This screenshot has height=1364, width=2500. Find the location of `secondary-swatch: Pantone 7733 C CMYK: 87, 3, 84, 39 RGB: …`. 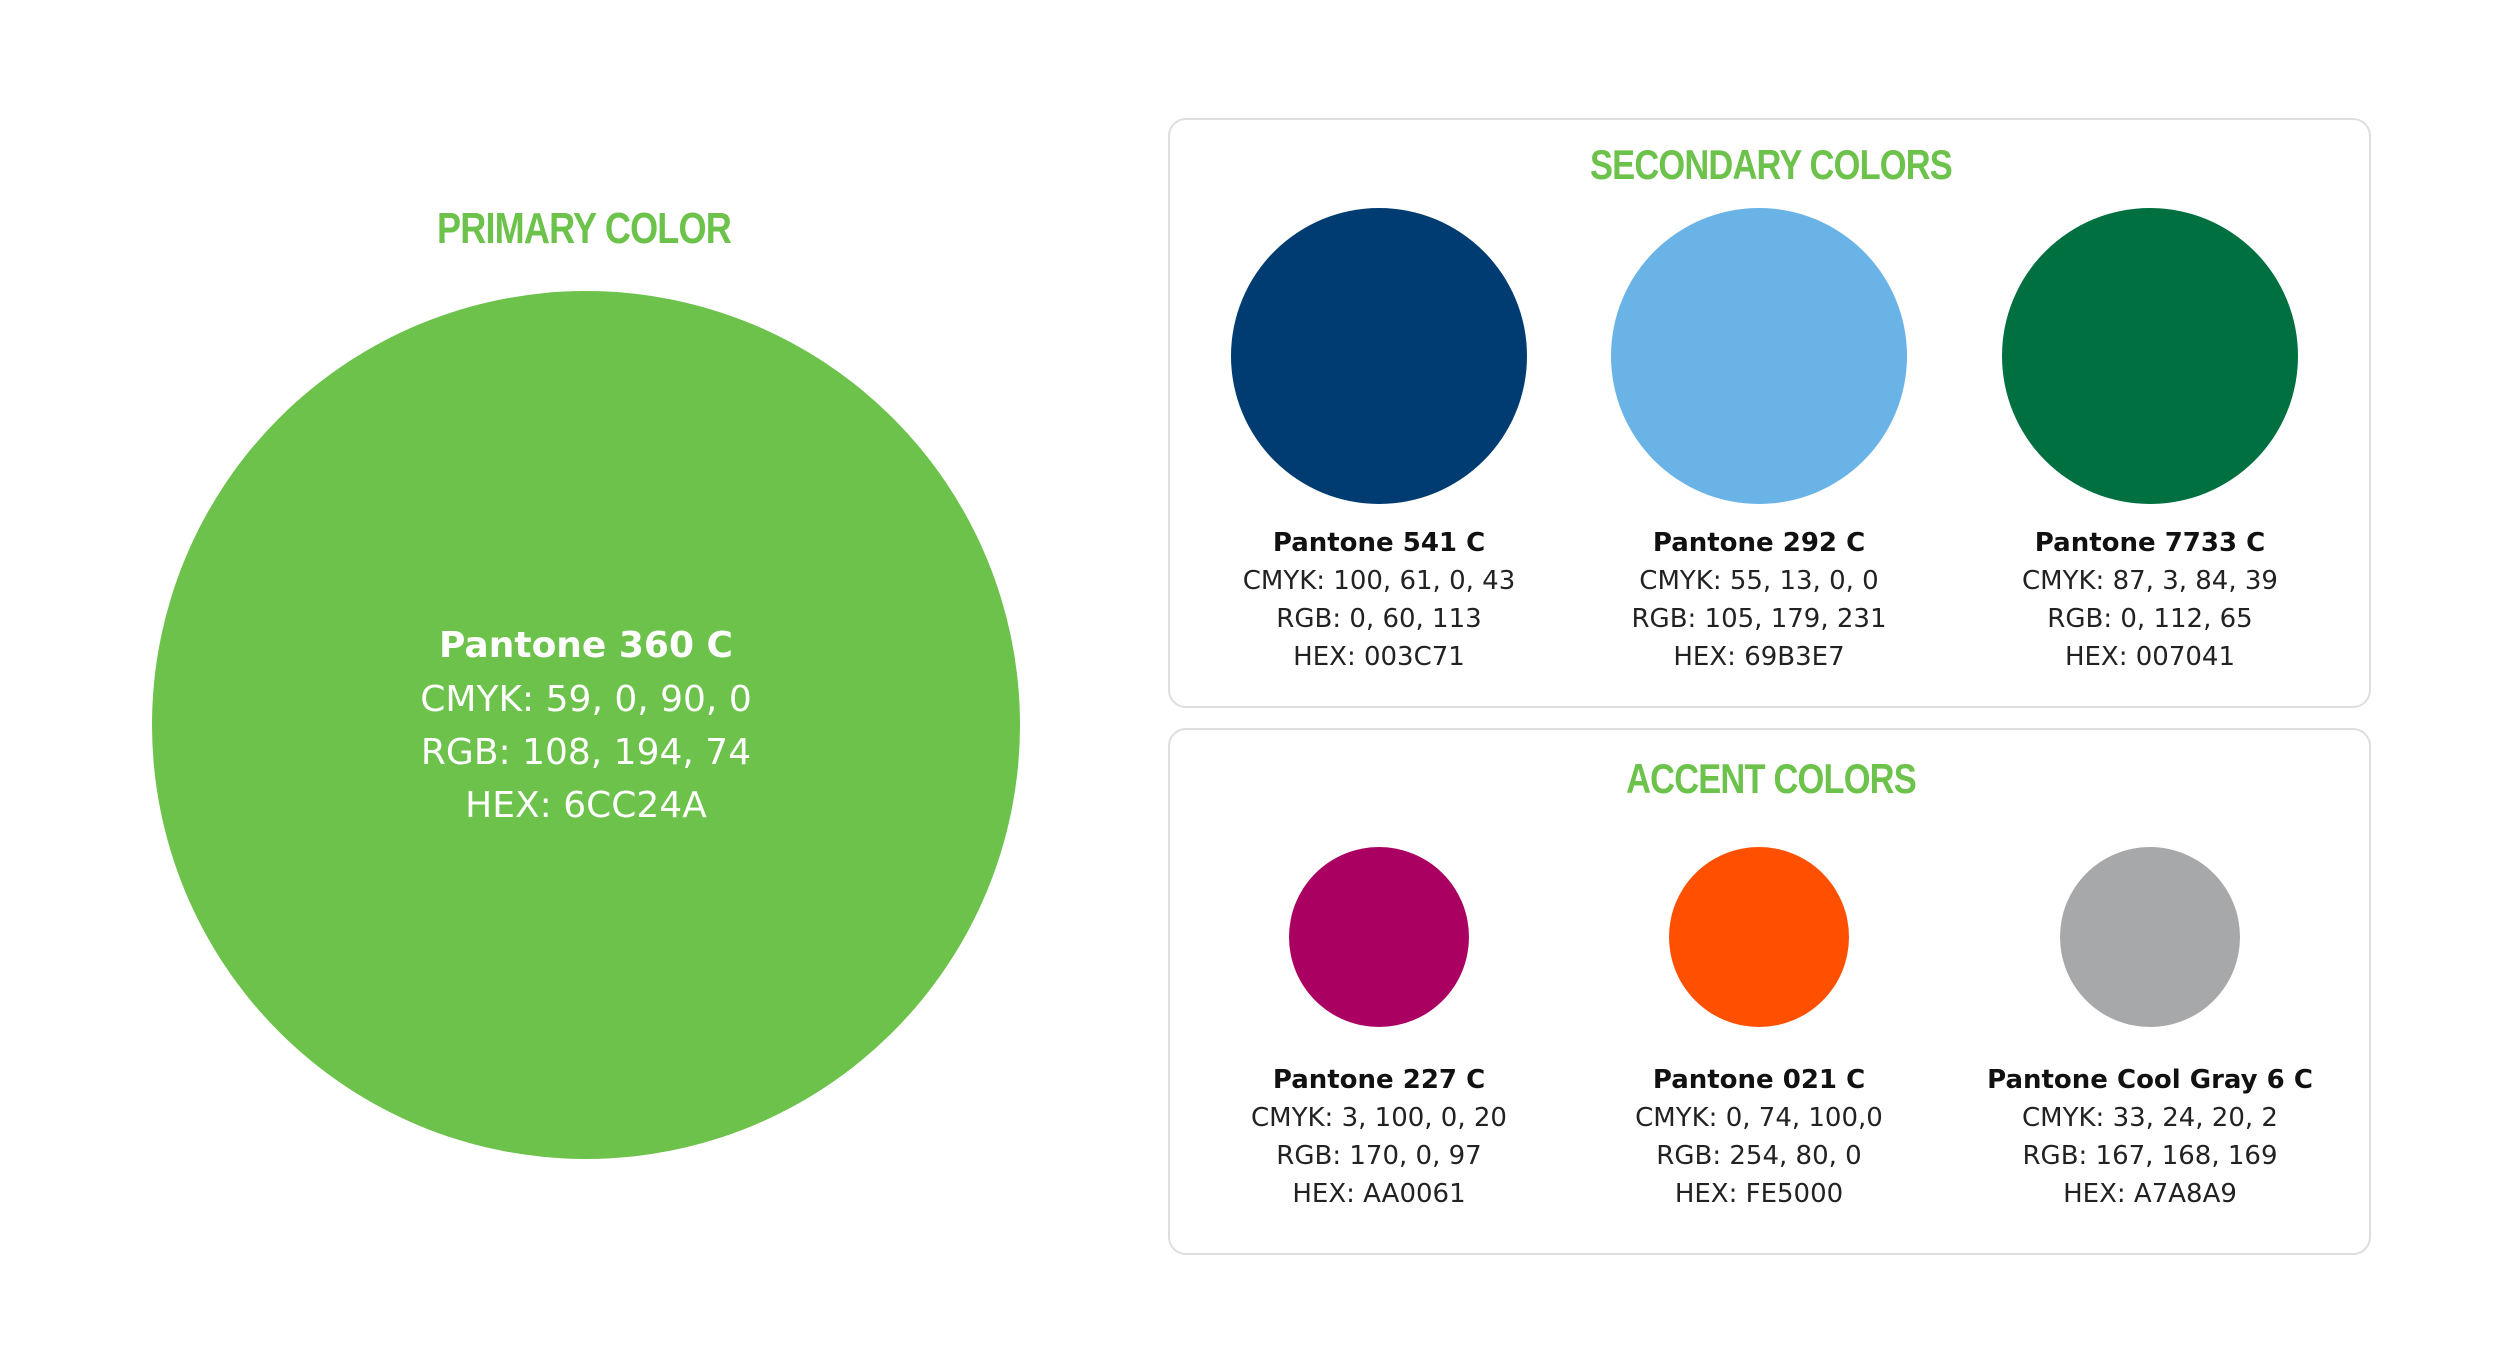

secondary-swatch: Pantone 7733 C CMYK: 87, 3, 84, 39 RGB: … is located at coordinates (2150, 442).